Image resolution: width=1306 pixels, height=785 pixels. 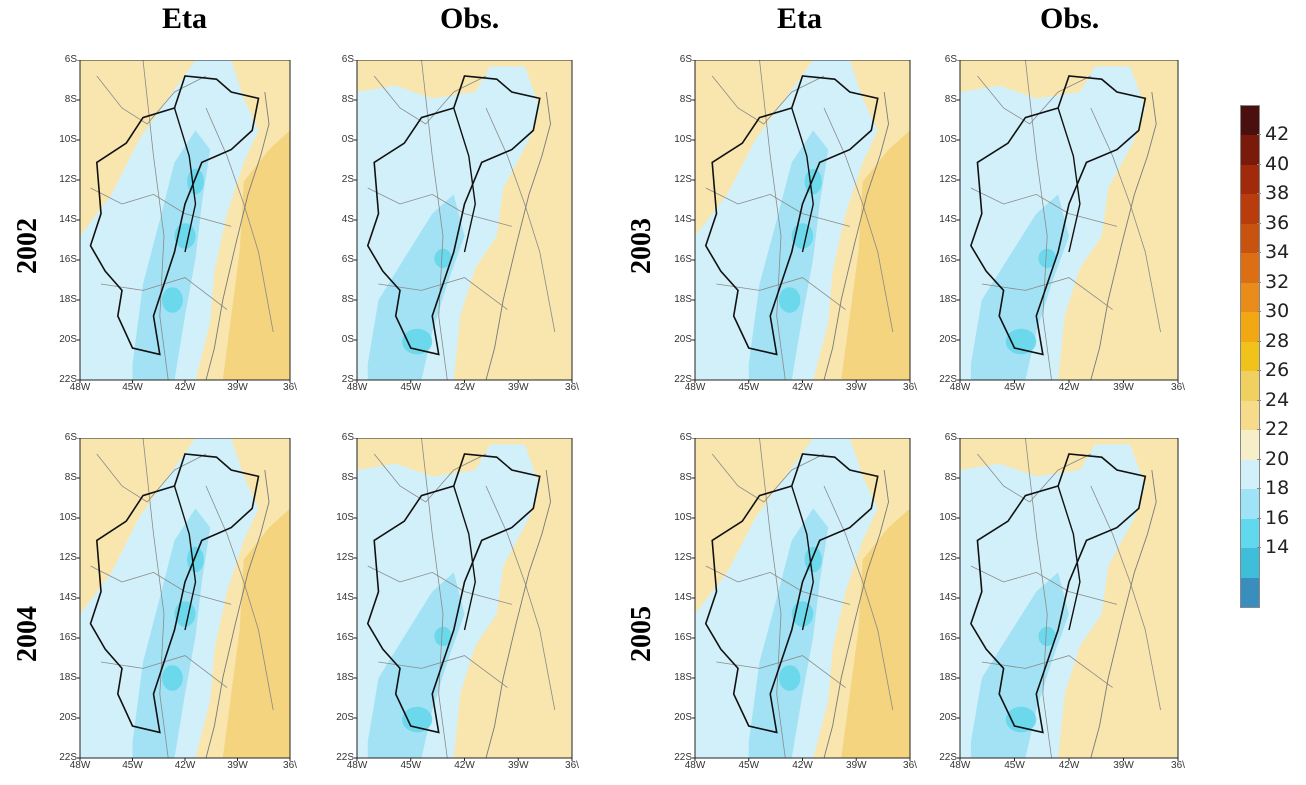 What do you see at coordinates (184, 18) in the screenshot?
I see `column-title-eta-left: Eta` at bounding box center [184, 18].